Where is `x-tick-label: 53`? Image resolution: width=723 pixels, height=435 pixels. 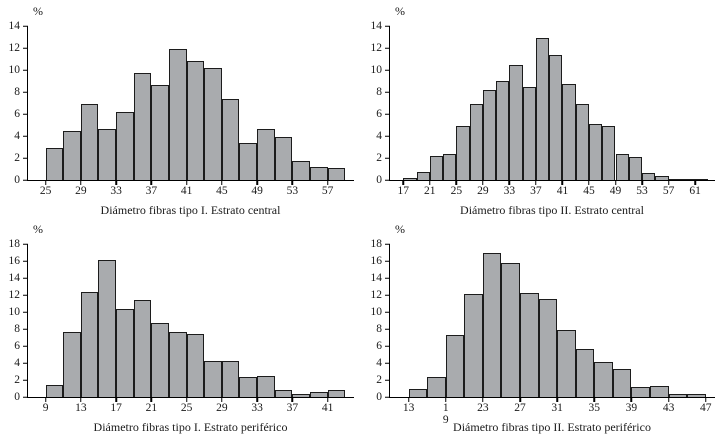
x-tick-label: 53 is located at coordinates (642, 191).